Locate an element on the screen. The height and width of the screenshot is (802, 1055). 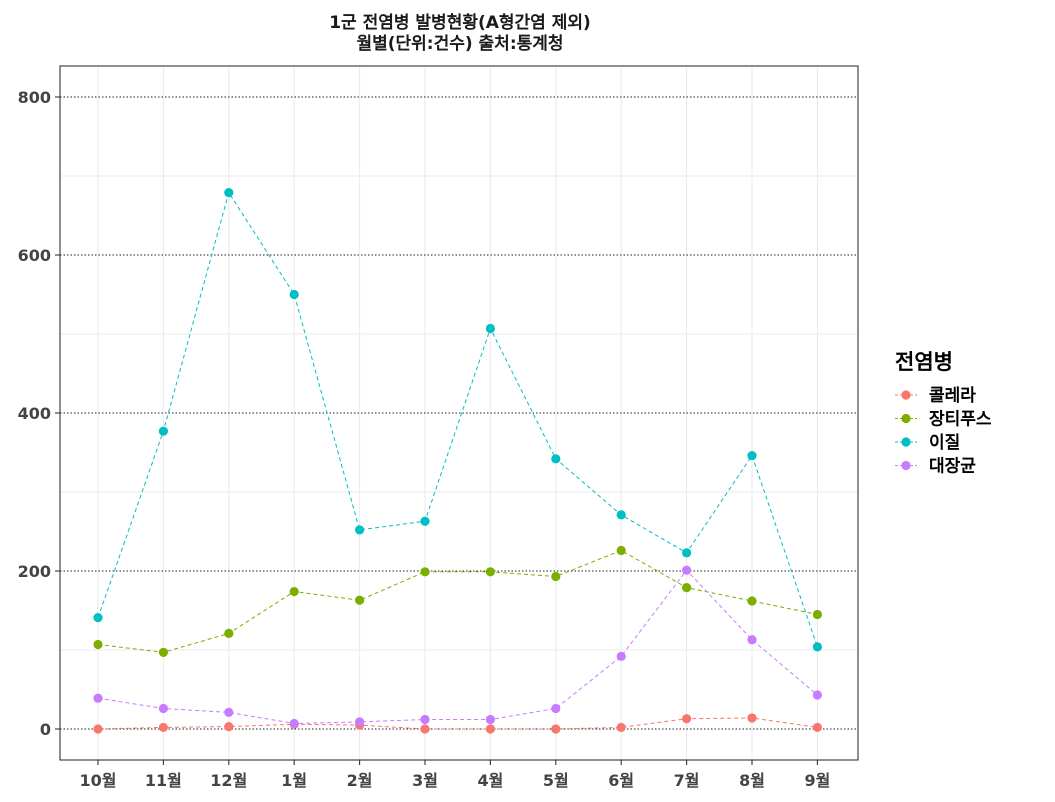
legend-item-장티푸스: 장티푸스 is located at coordinates (943, 420).